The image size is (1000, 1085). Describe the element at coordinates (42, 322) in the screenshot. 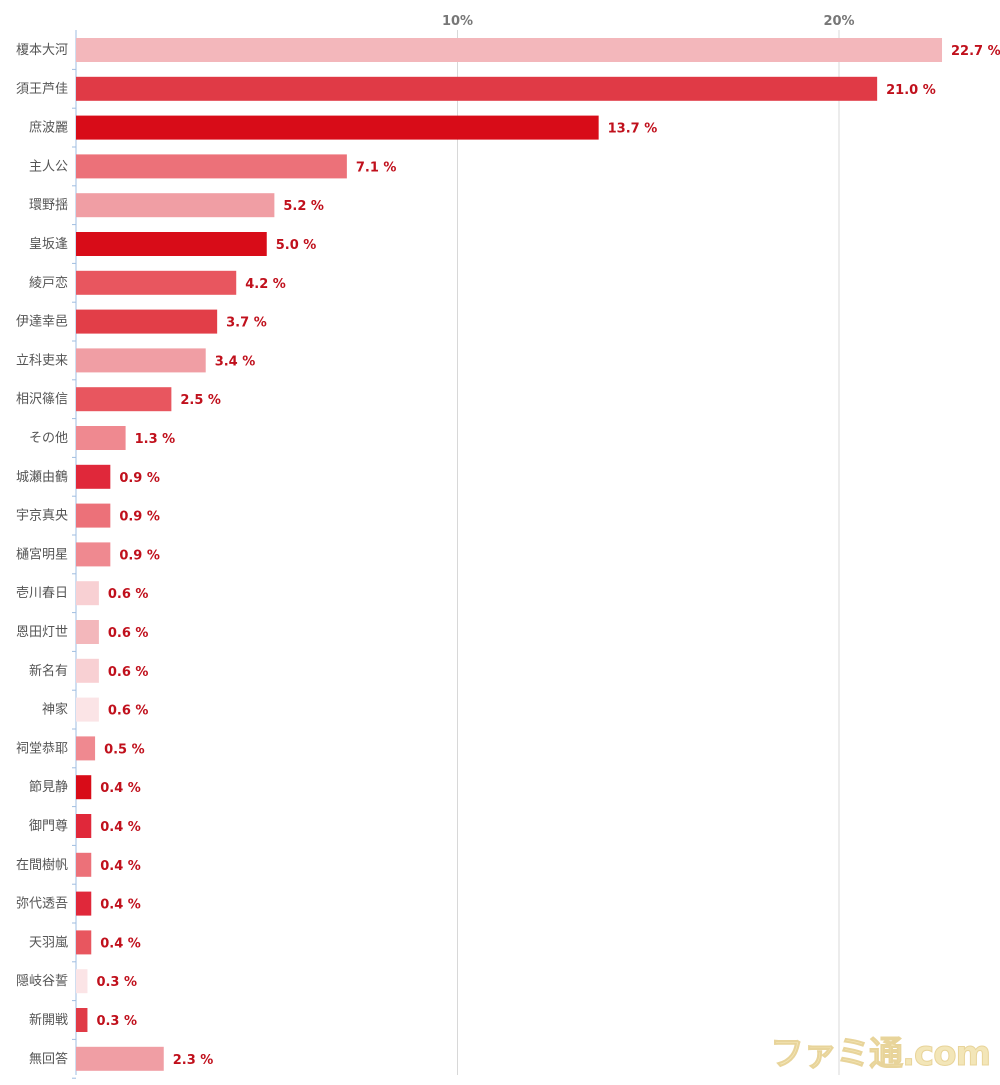

I see `category-label: 伊達幸邑` at that location.